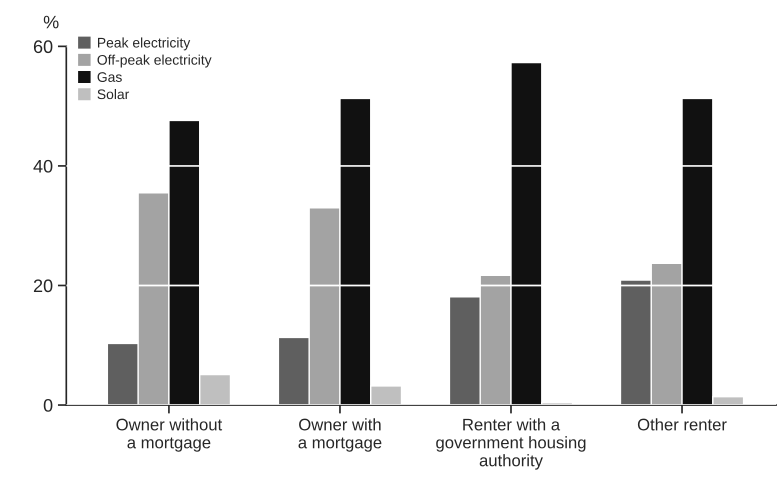  I want to click on y-axis-title: %, so click(51, 22).